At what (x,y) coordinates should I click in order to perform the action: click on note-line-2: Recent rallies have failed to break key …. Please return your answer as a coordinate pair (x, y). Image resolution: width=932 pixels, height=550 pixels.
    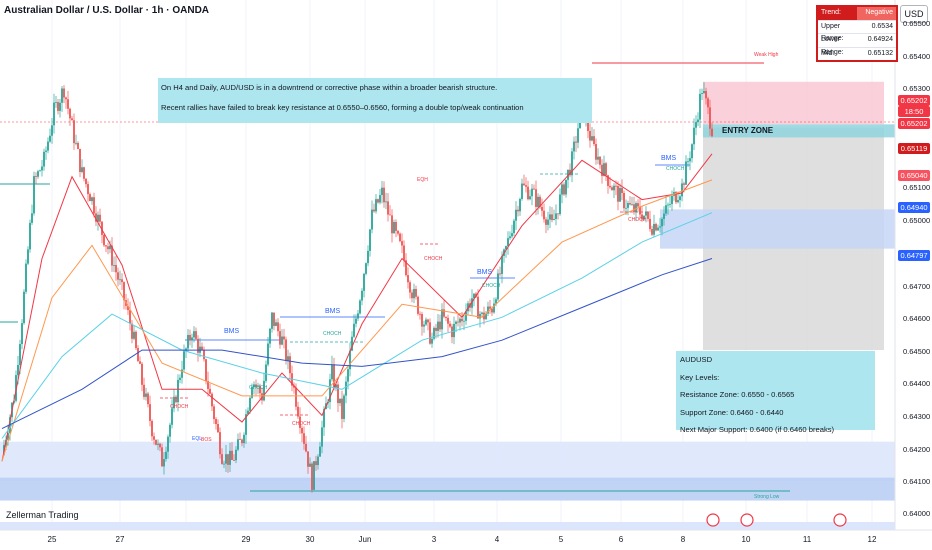
    Looking at the image, I should click on (342, 107).